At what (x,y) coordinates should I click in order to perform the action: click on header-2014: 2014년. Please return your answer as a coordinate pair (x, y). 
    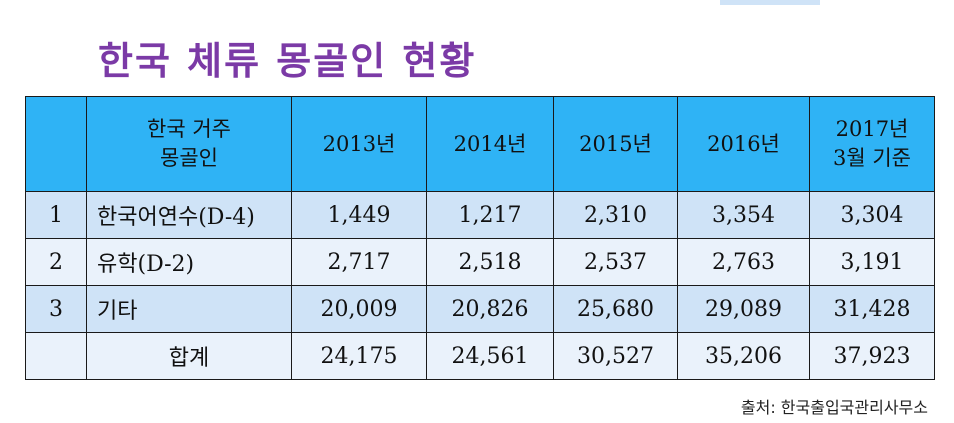
    Looking at the image, I should click on (490, 144).